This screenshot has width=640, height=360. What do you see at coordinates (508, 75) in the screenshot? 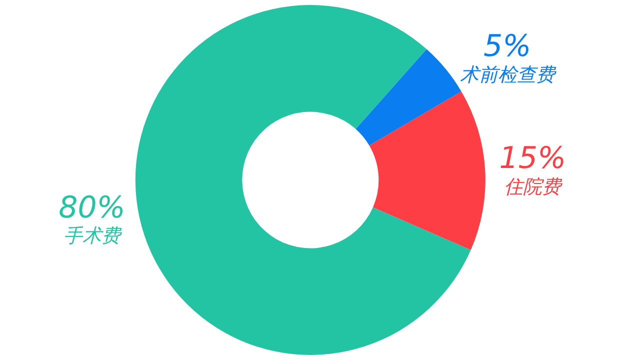
I see `slice-label: 术前检查费` at bounding box center [508, 75].